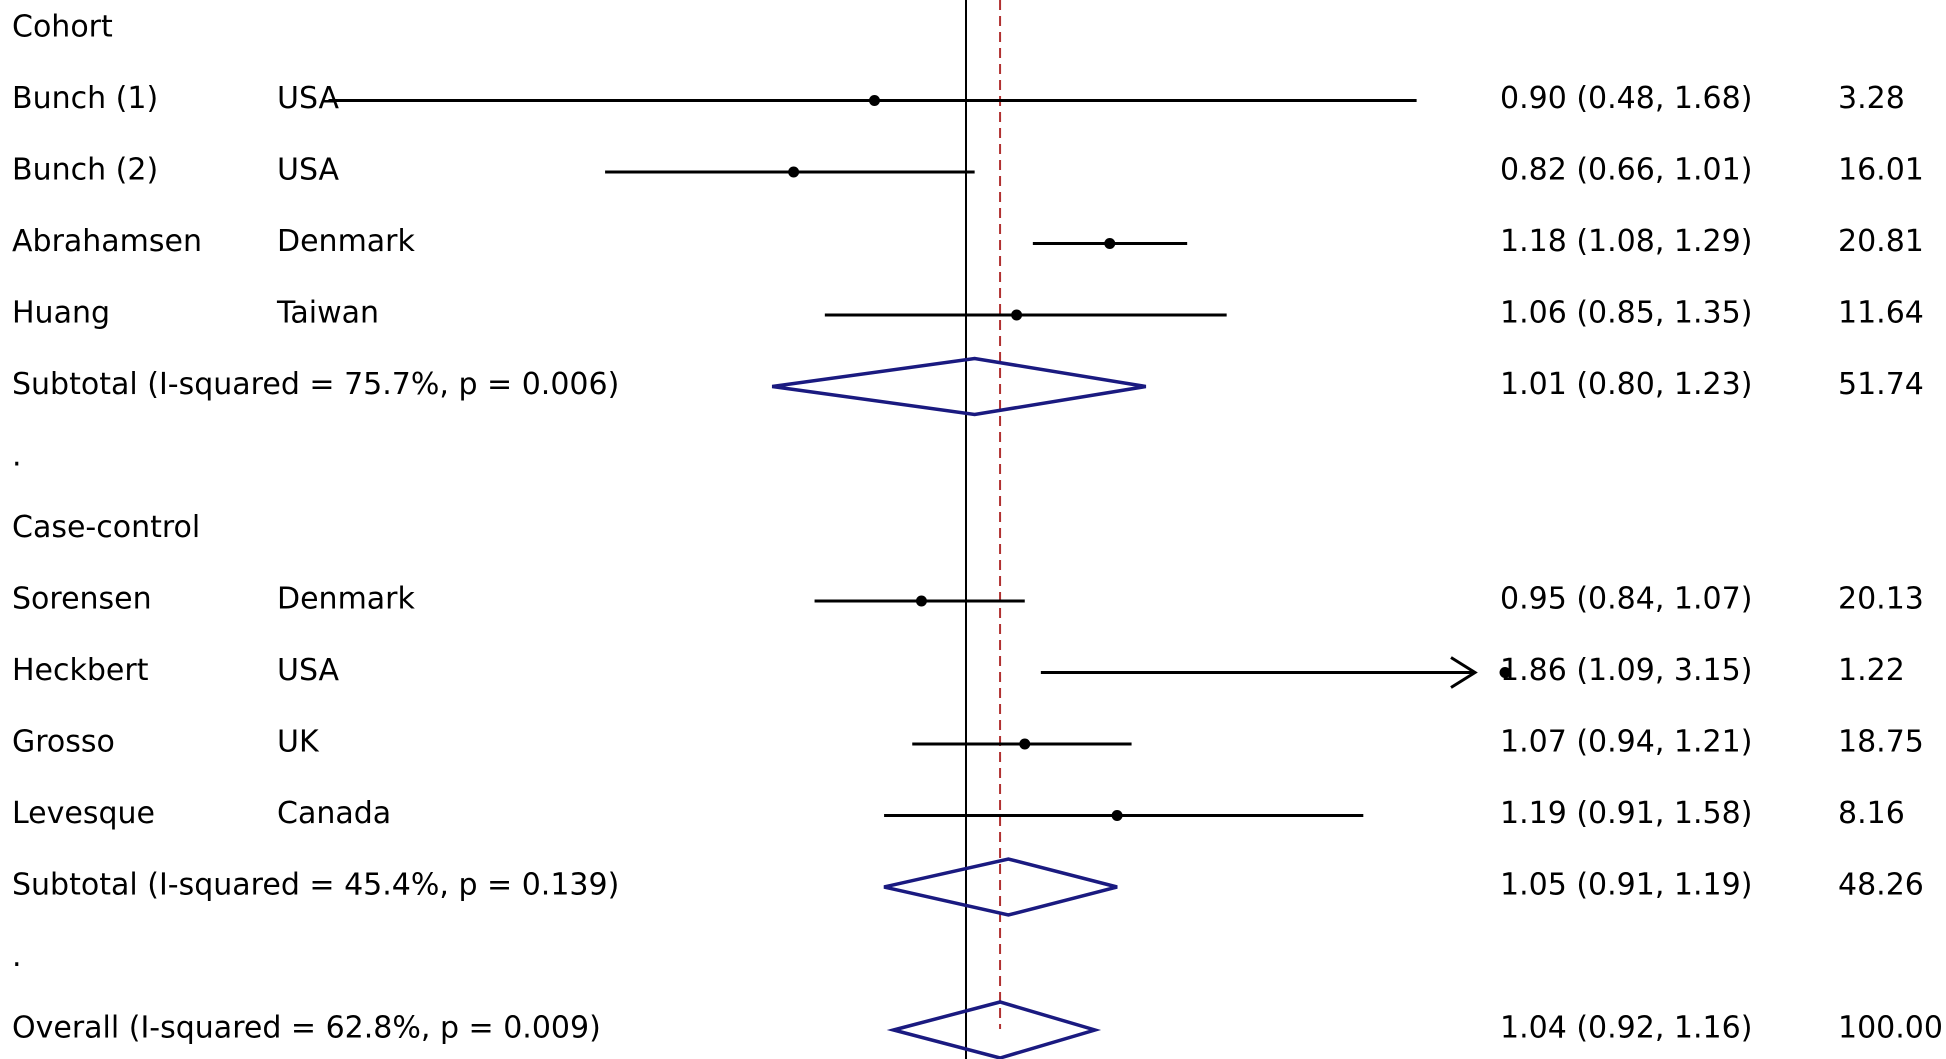  I want to click on weight-label: 18.75, so click(1881, 742).